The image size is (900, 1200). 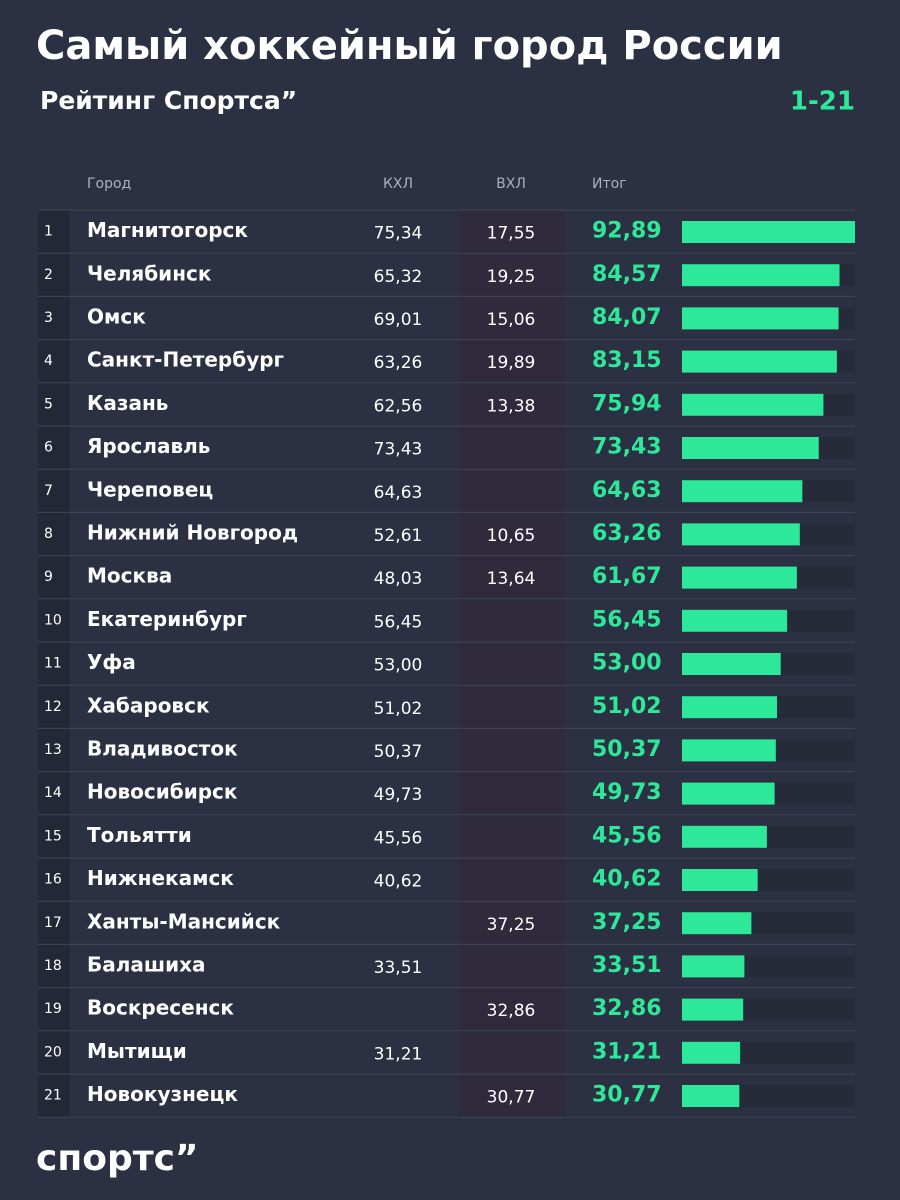 What do you see at coordinates (150, 489) in the screenshot?
I see `city: Череповец` at bounding box center [150, 489].